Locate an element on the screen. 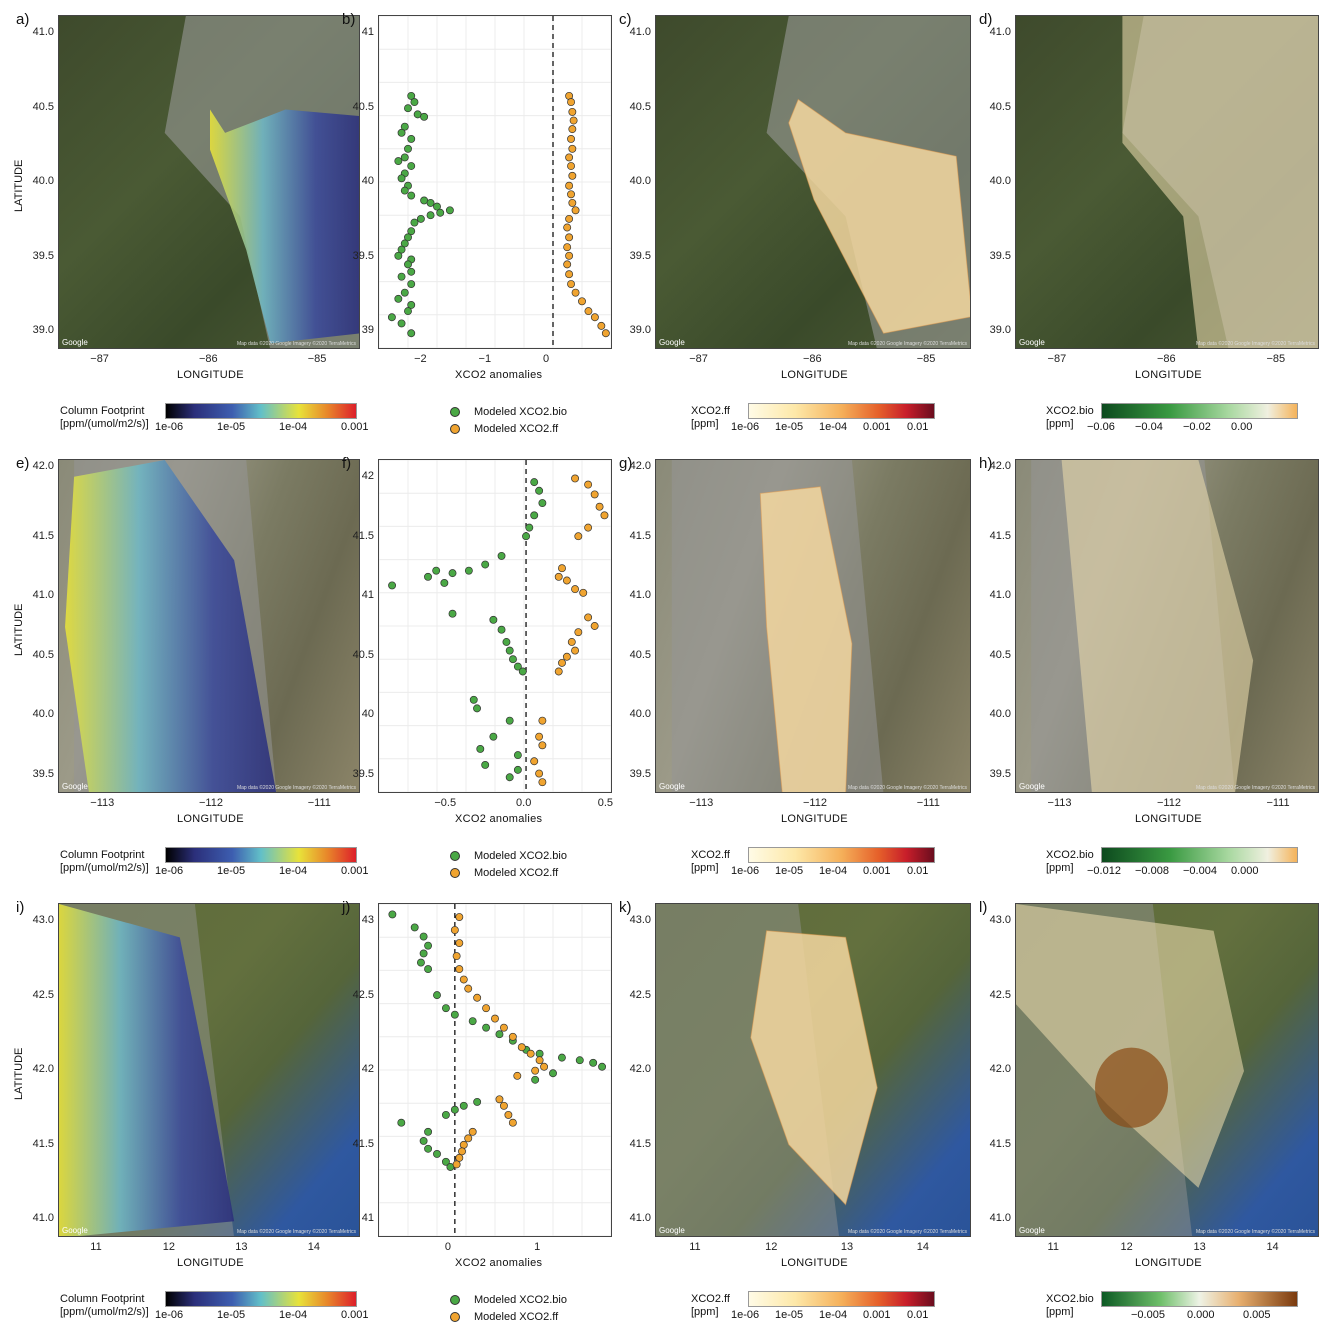 The width and height of the screenshot is (1319, 1327). panel-label: k) is located at coordinates (625, 907).